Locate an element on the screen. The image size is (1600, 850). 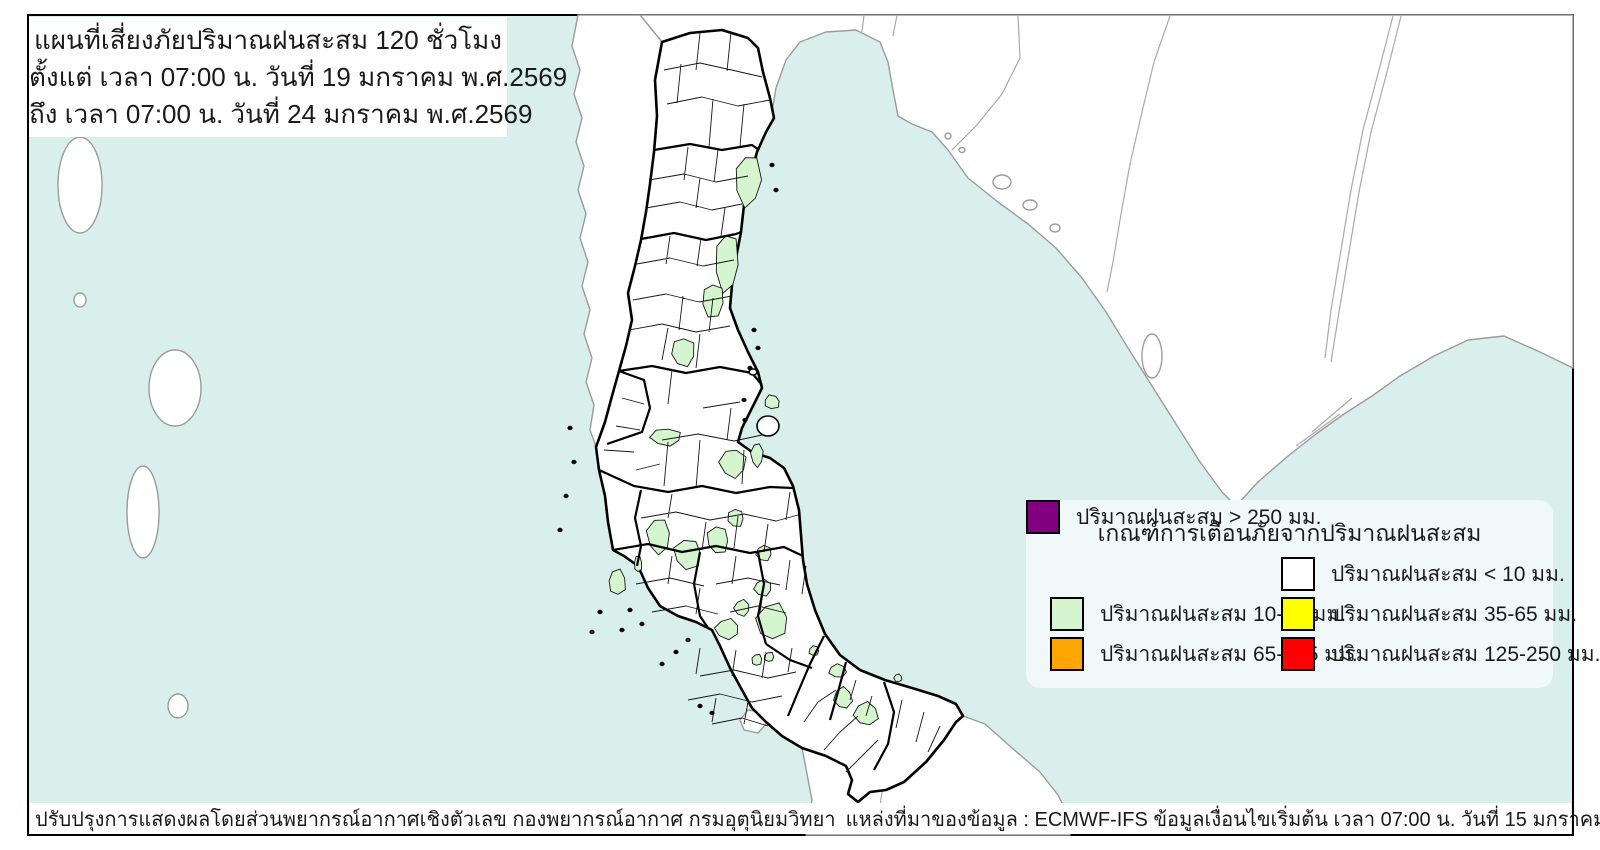
province-boundaries is located at coordinates (747, 456).